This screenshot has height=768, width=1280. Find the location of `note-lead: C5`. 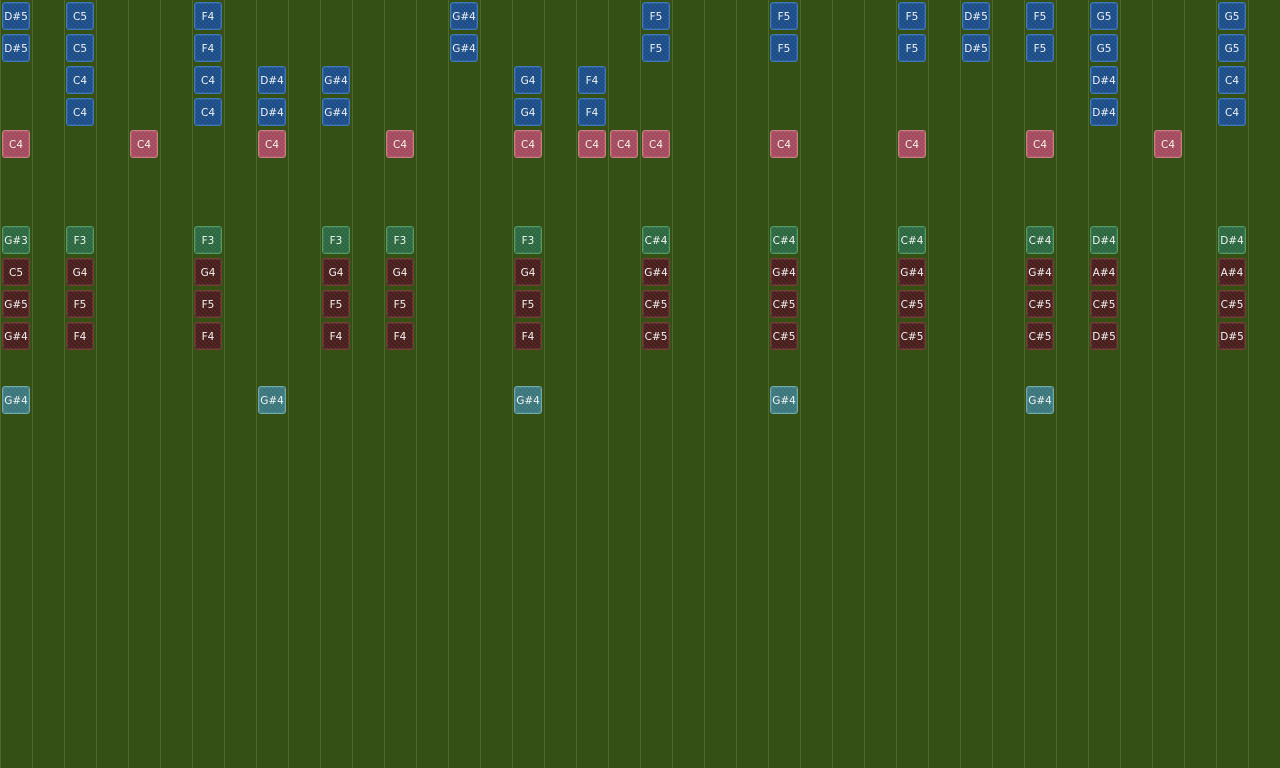

note-lead: C5 is located at coordinates (80, 16).